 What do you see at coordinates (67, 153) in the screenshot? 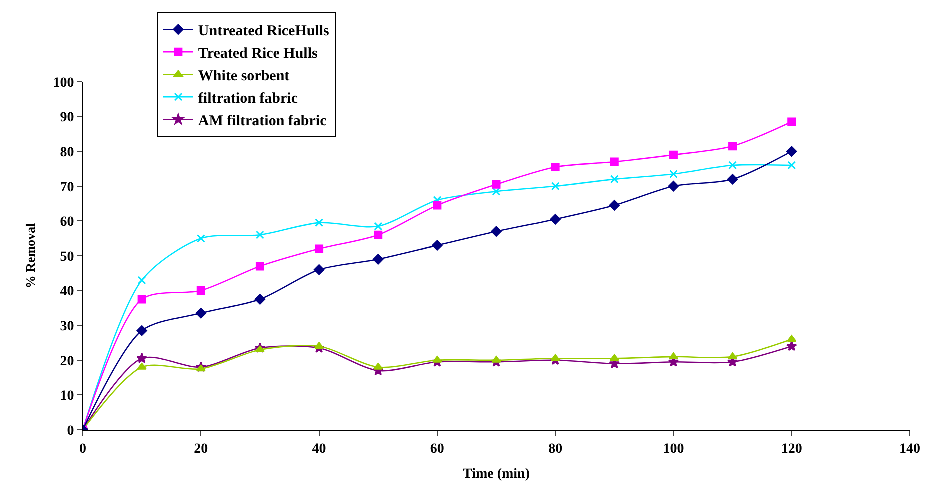
I see `y-tick-label: 80` at bounding box center [67, 153].